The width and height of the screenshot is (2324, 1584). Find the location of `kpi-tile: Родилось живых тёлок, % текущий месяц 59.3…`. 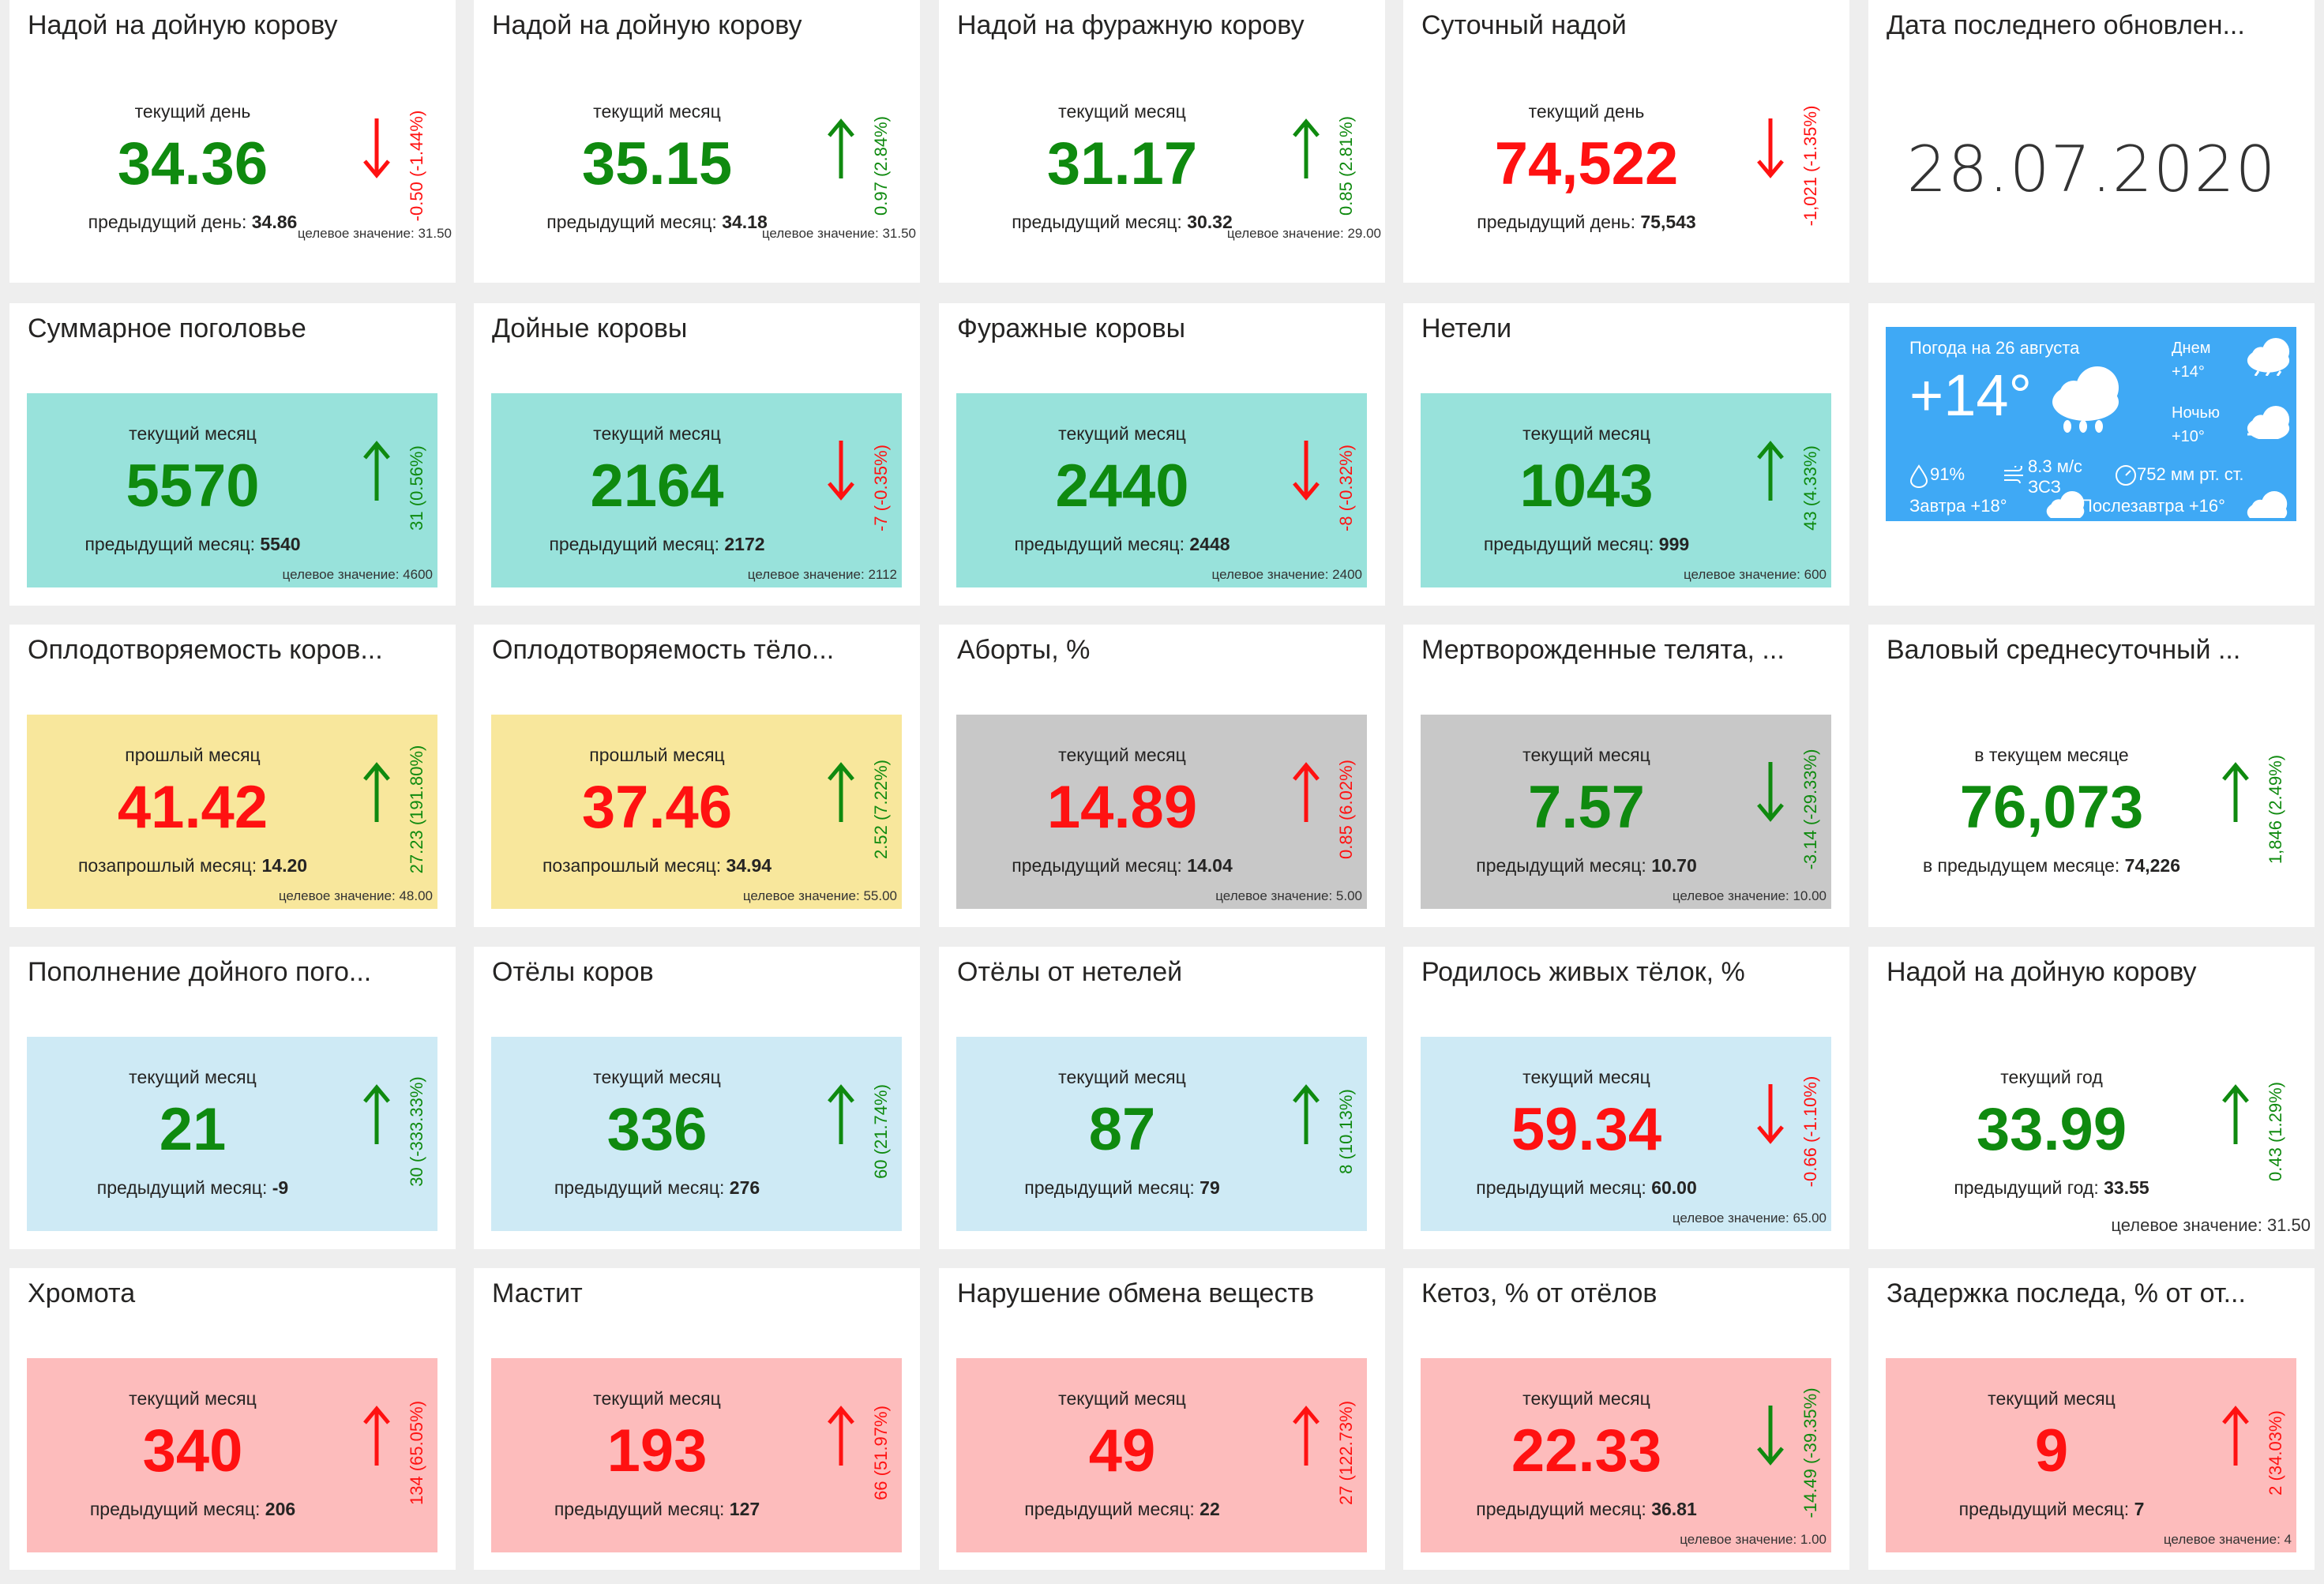

kpi-tile: Родилось живых тёлок, % текущий месяц 59.3… is located at coordinates (1626, 1098).